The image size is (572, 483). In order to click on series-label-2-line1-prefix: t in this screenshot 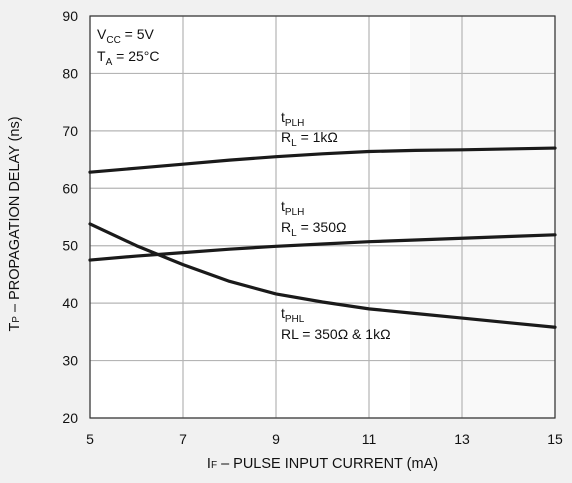, I will do `click(283, 313)`.